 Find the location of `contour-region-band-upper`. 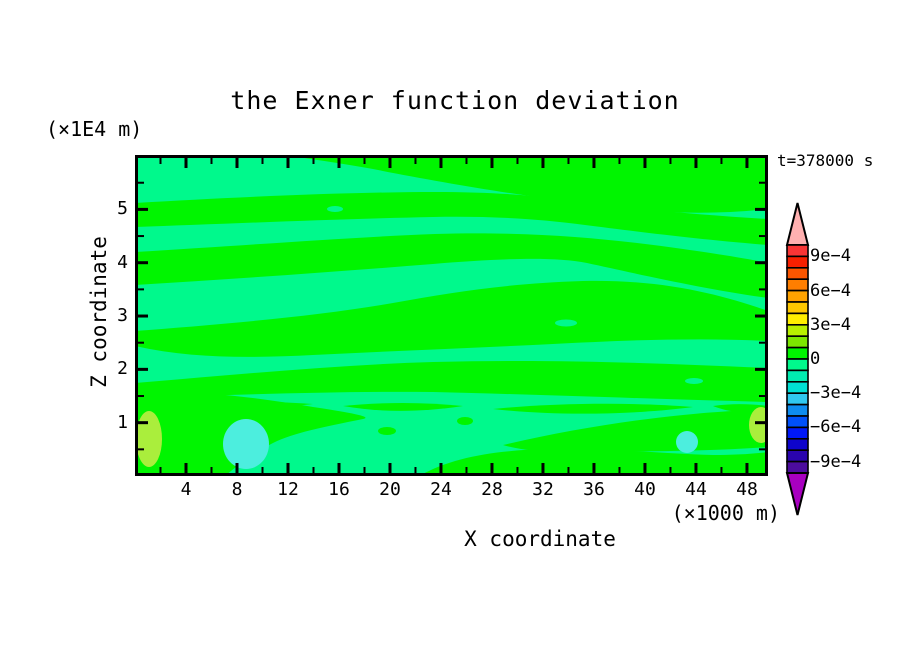

contour-region-band-upper is located at coordinates (451, 218).